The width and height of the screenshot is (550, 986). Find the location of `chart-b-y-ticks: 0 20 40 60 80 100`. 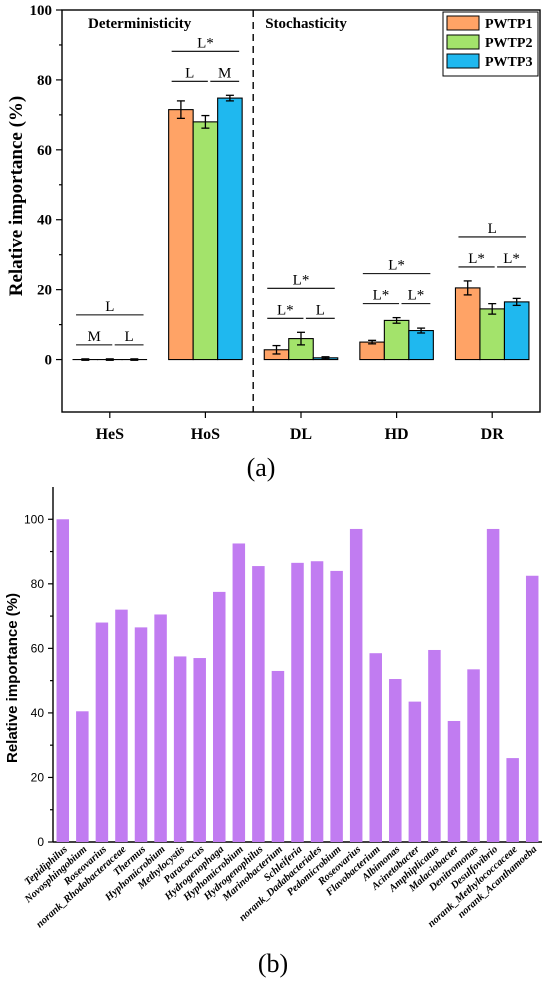

chart-b-y-ticks: 0 20 40 60 80 100 is located at coordinates (38, 680).